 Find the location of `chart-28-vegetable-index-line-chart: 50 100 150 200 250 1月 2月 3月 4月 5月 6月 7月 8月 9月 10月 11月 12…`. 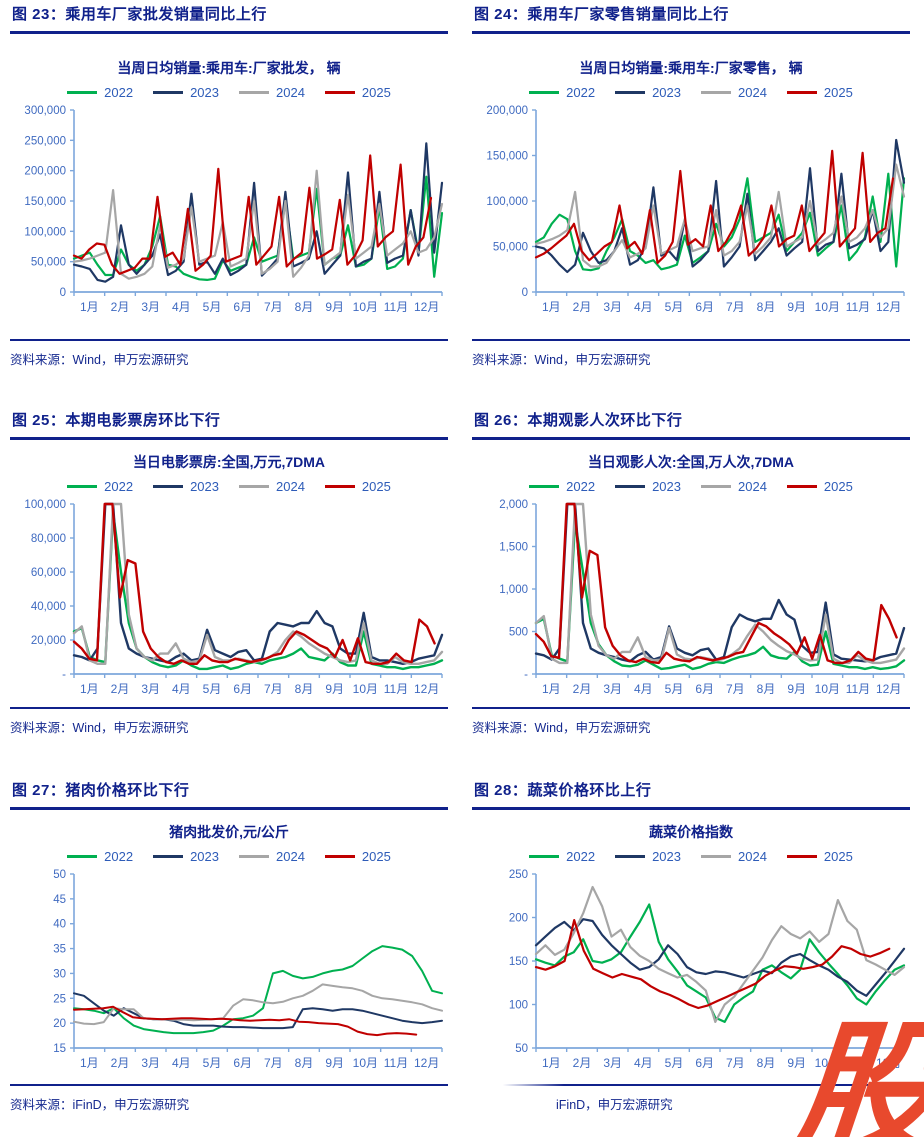

chart-28-vegetable-index-line-chart: 50 100 150 200 250 1月 2月 3月 4月 5月 6月 7月 8月 9月 10月 11月 12… is located at coordinates (707, 969).